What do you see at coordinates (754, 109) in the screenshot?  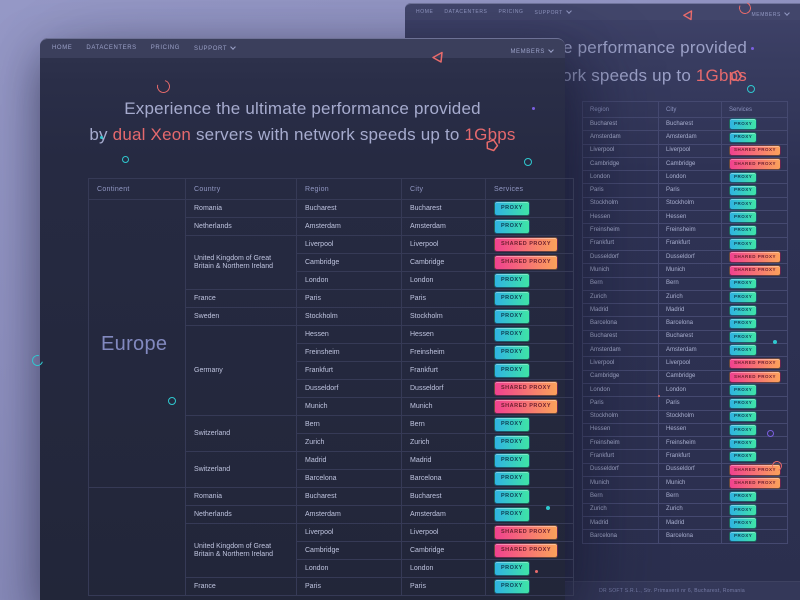 I see `column-header-services: Services` at bounding box center [754, 109].